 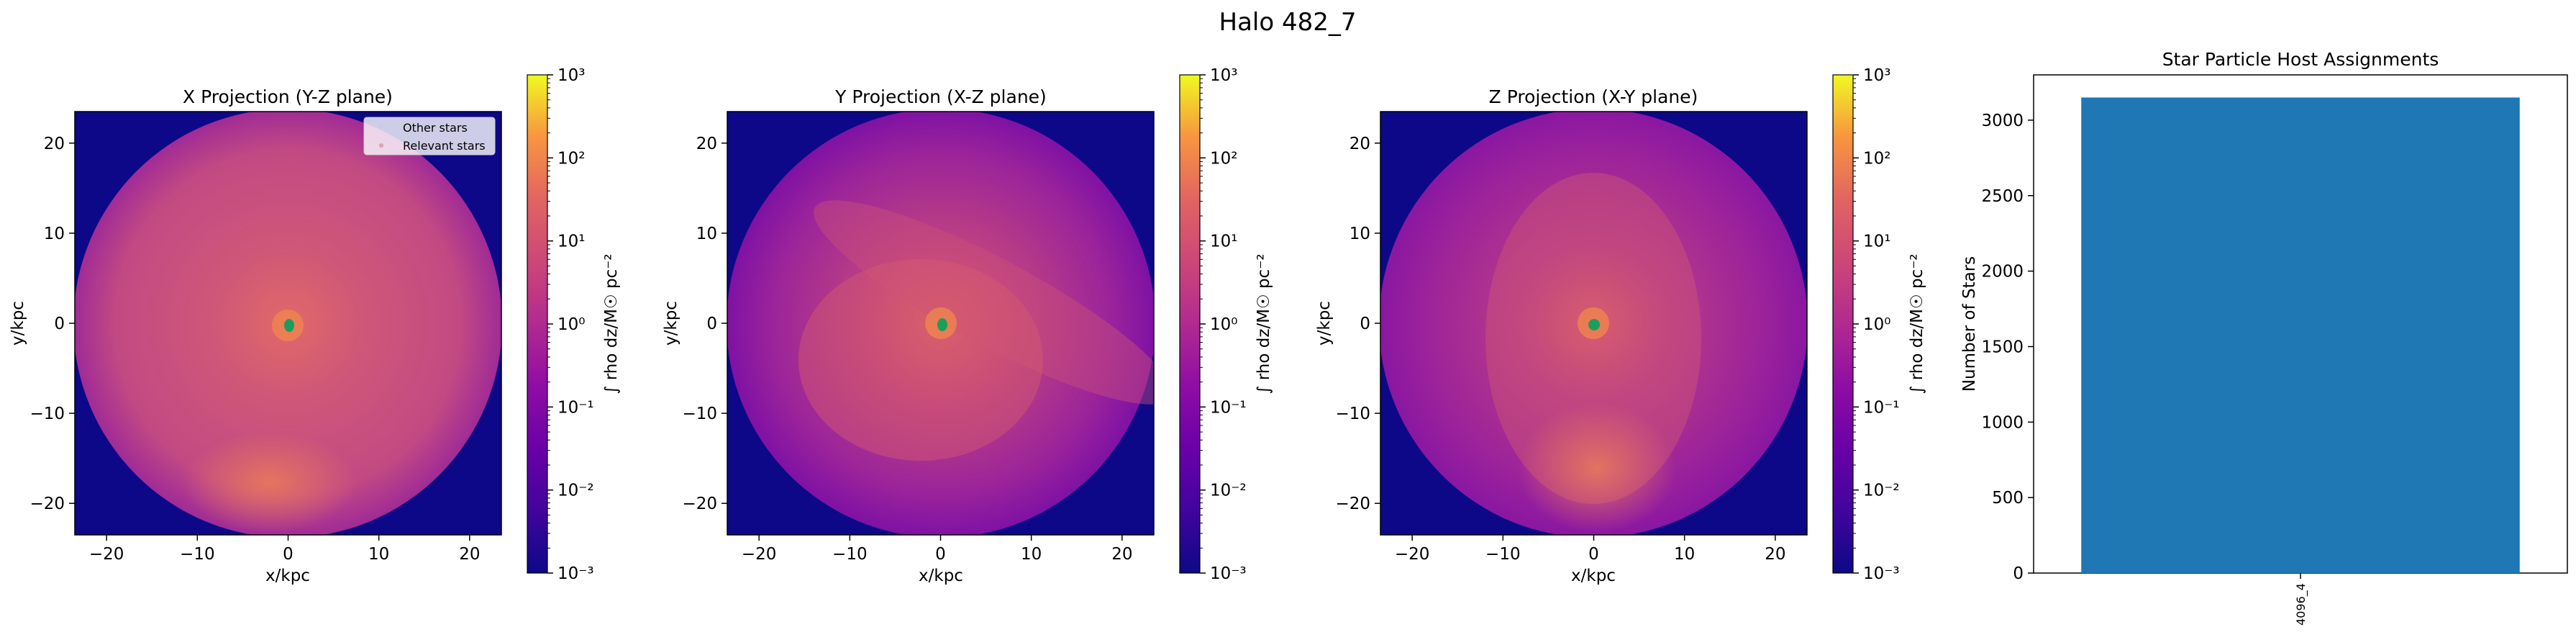 I want to click on inner-halo, so click(x=921, y=360).